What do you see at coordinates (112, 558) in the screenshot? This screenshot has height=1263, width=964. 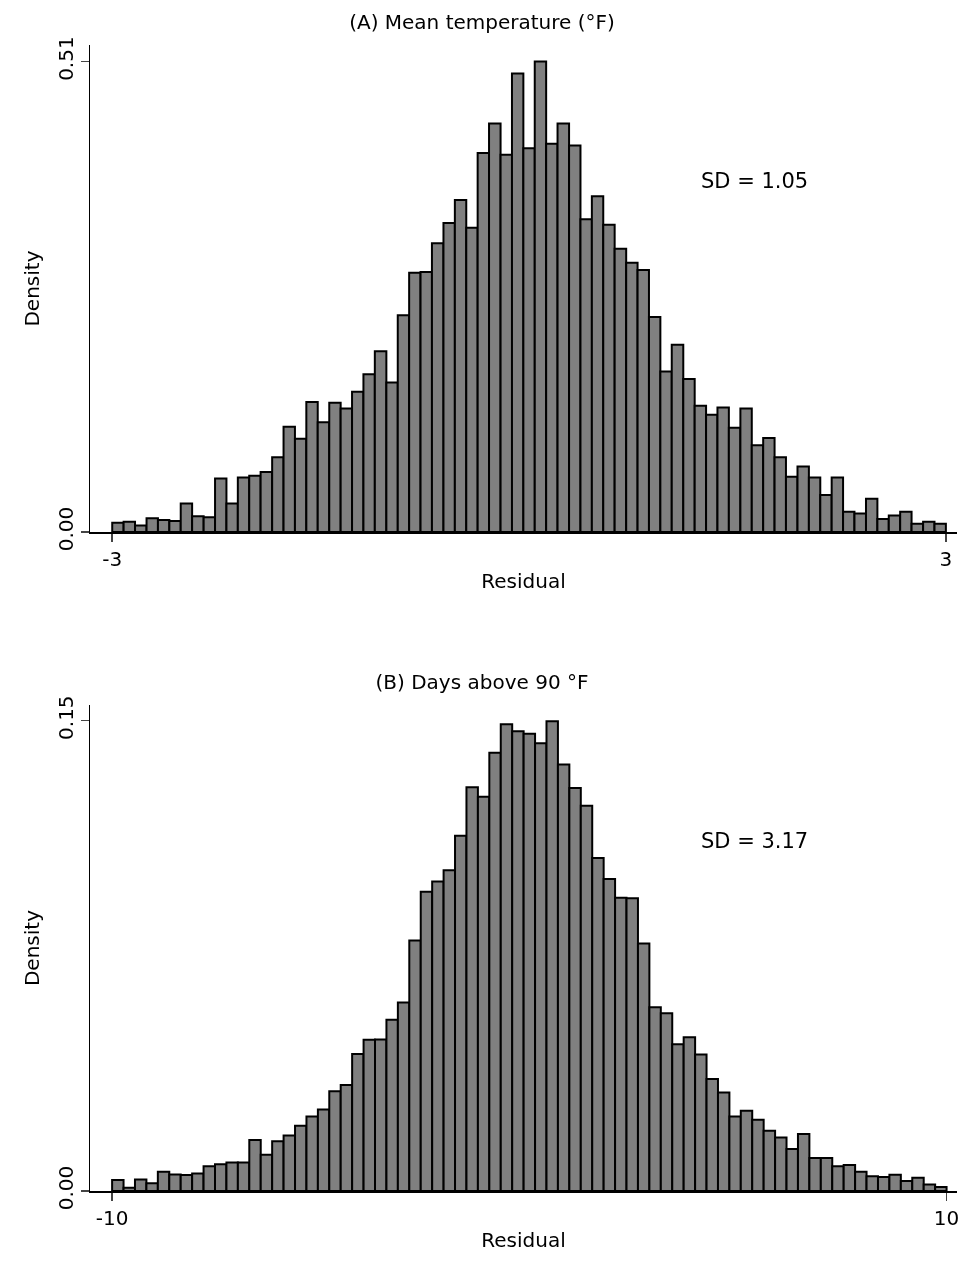 I see `x-tick-label: -3` at bounding box center [112, 558].